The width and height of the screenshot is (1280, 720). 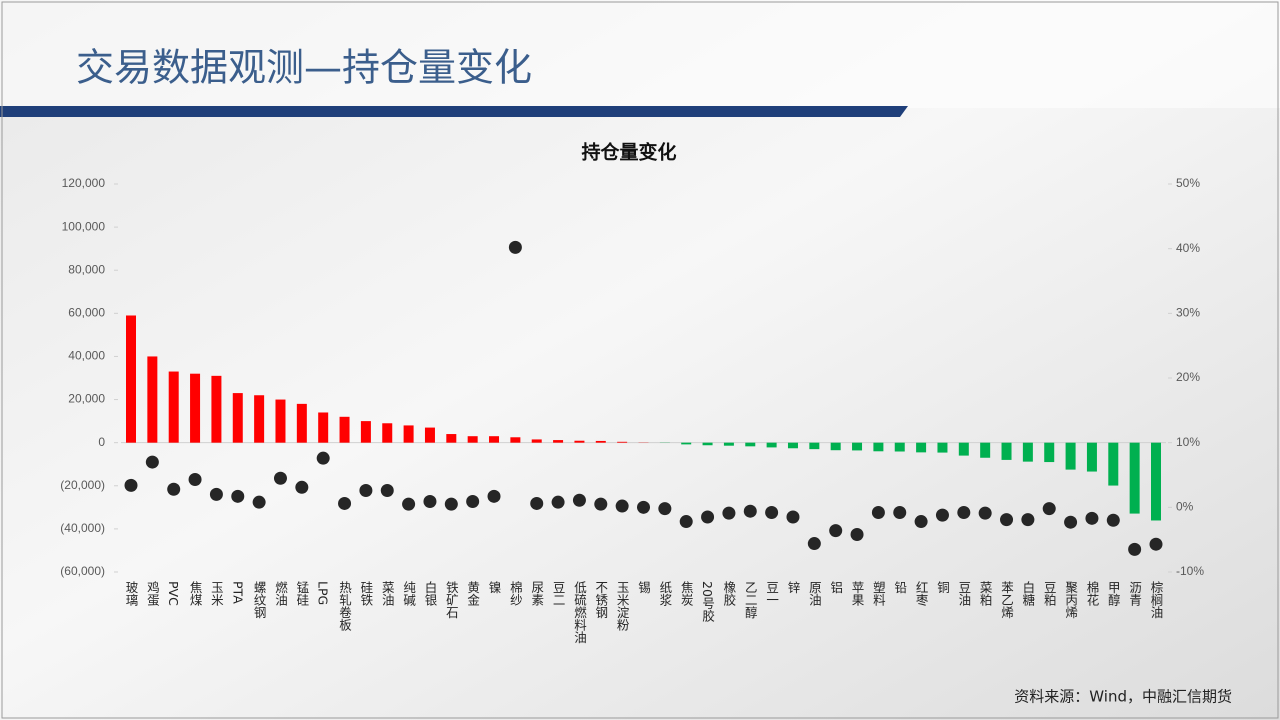 What do you see at coordinates (686, 594) in the screenshot?
I see `x-tick-label: 焦炭` at bounding box center [686, 594].